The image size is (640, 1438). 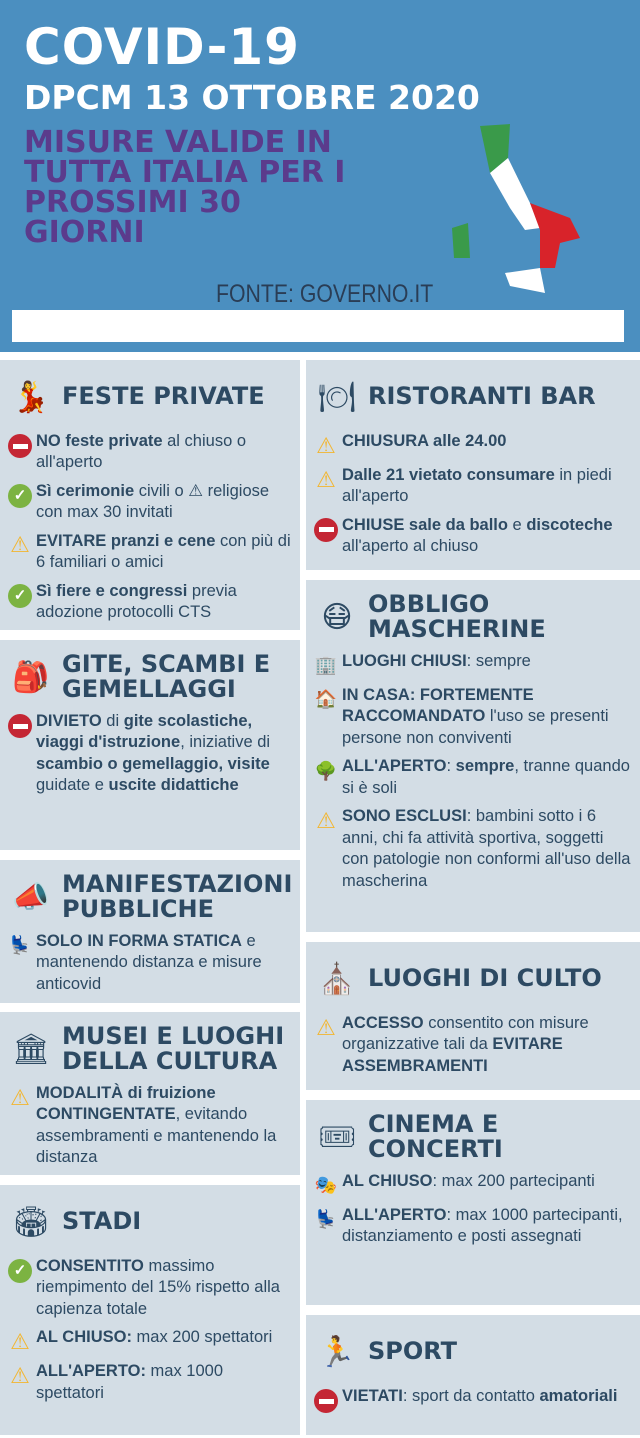 What do you see at coordinates (144, 732) in the screenshot?
I see `bold-text: gite scolastiche, viaggi d'istruzione` at bounding box center [144, 732].